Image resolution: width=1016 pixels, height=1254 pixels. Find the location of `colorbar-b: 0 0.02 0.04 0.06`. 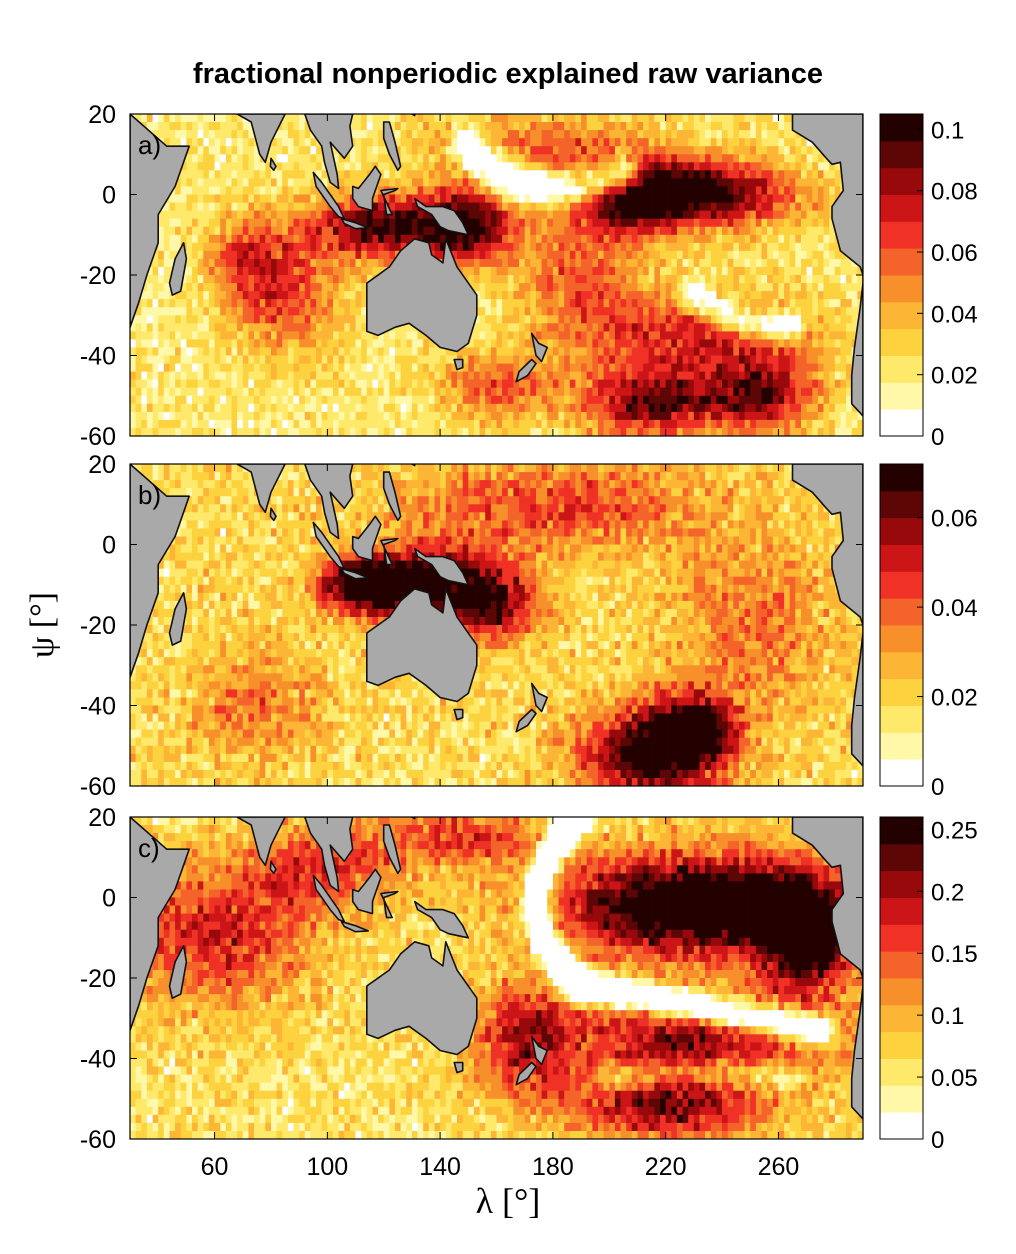

colorbar-b: 0 0.02 0.04 0.06 is located at coordinates (928, 632).